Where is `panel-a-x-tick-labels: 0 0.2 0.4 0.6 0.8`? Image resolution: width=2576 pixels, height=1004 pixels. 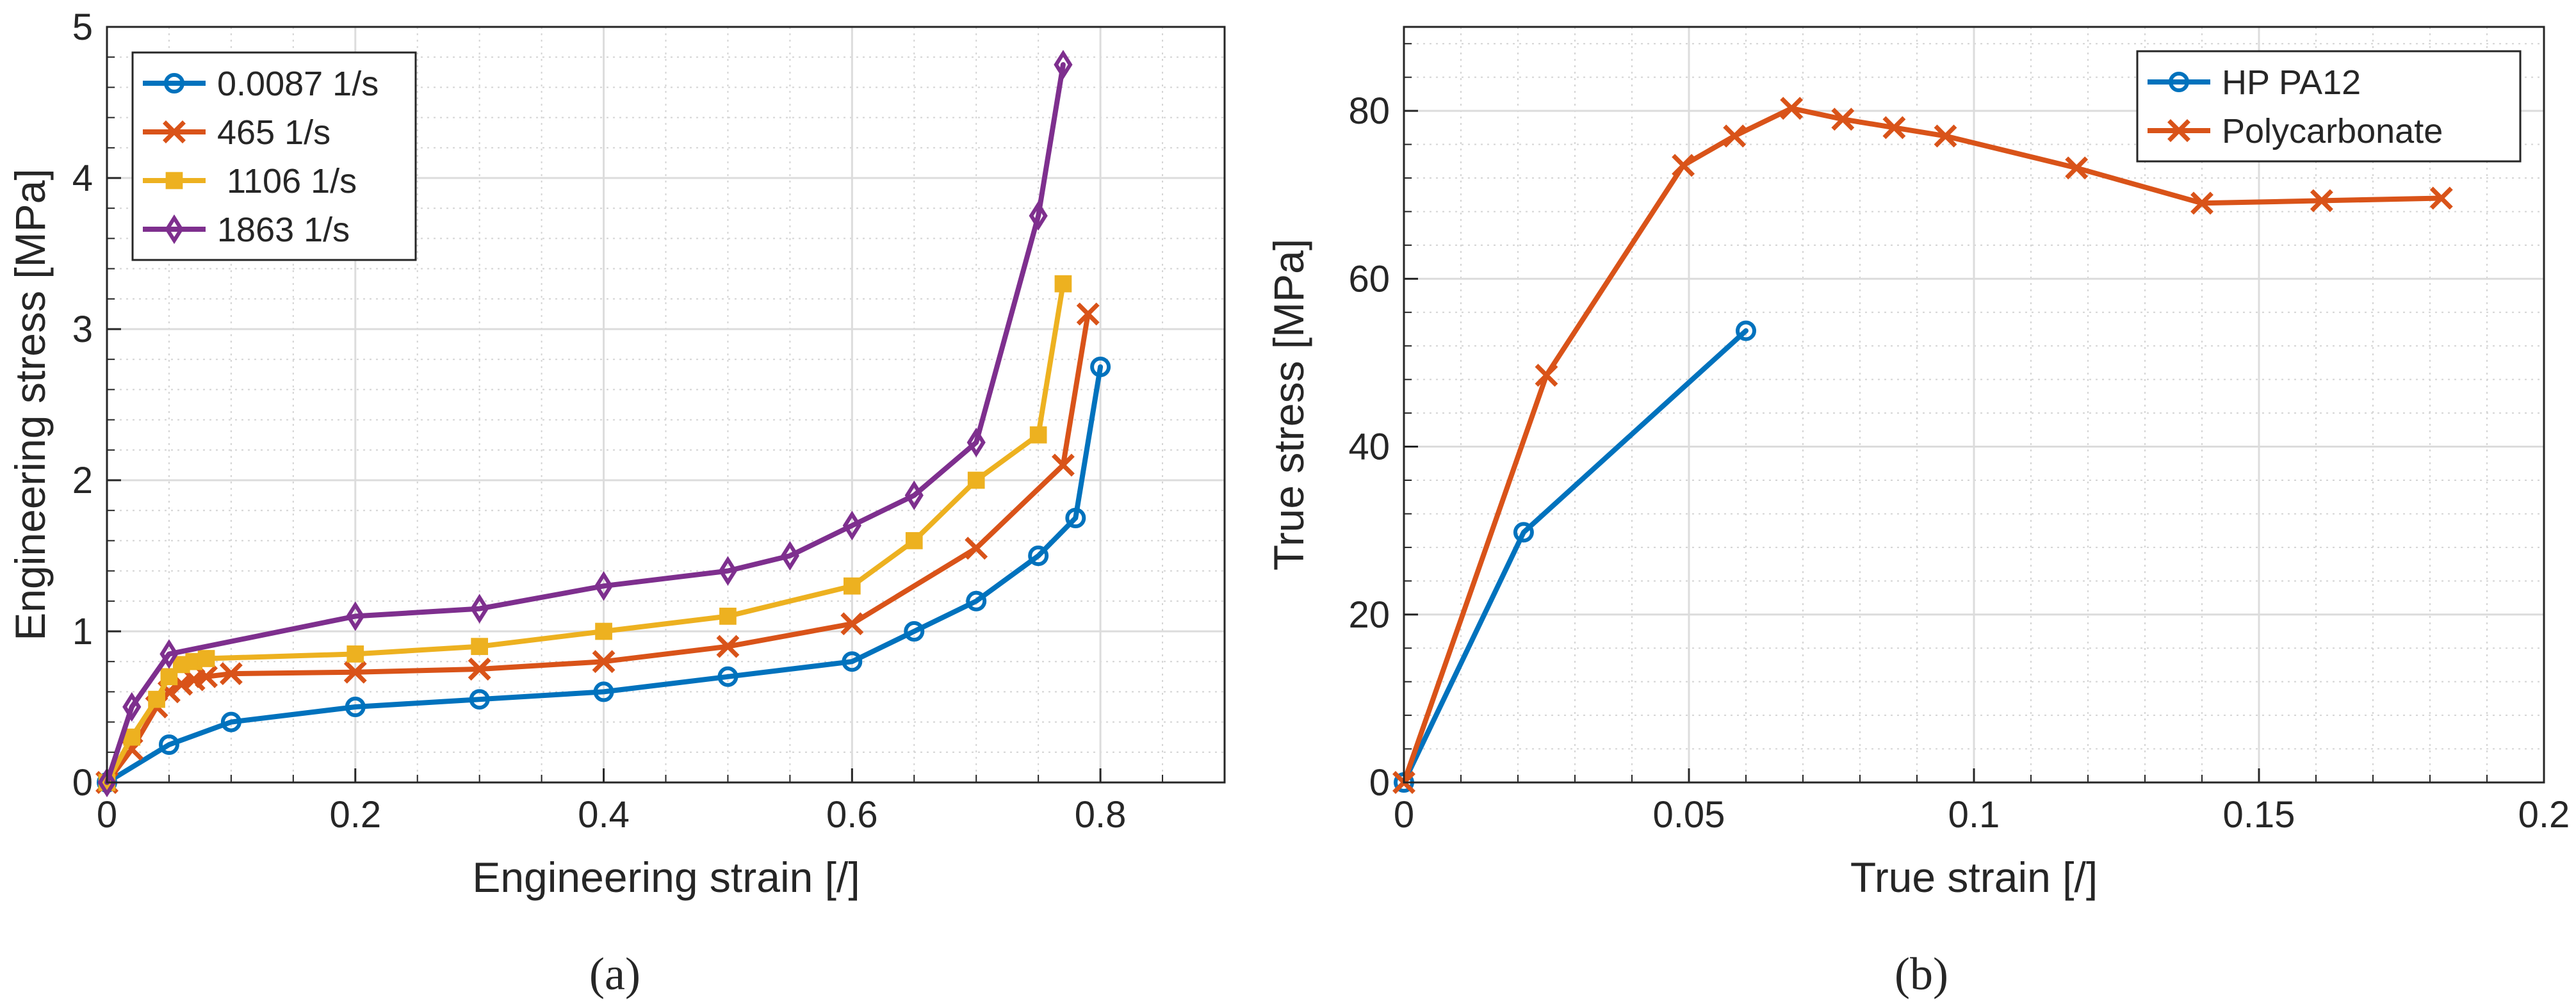 panel-a-x-tick-labels: 0 0.2 0.4 0.6 0.8 is located at coordinates (612, 815).